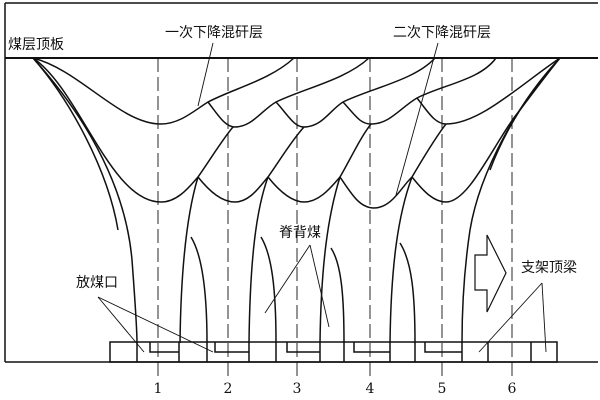 This screenshot has height=400, width=600. I want to click on second-descent-label: 二次下降混矸层, so click(442, 33).